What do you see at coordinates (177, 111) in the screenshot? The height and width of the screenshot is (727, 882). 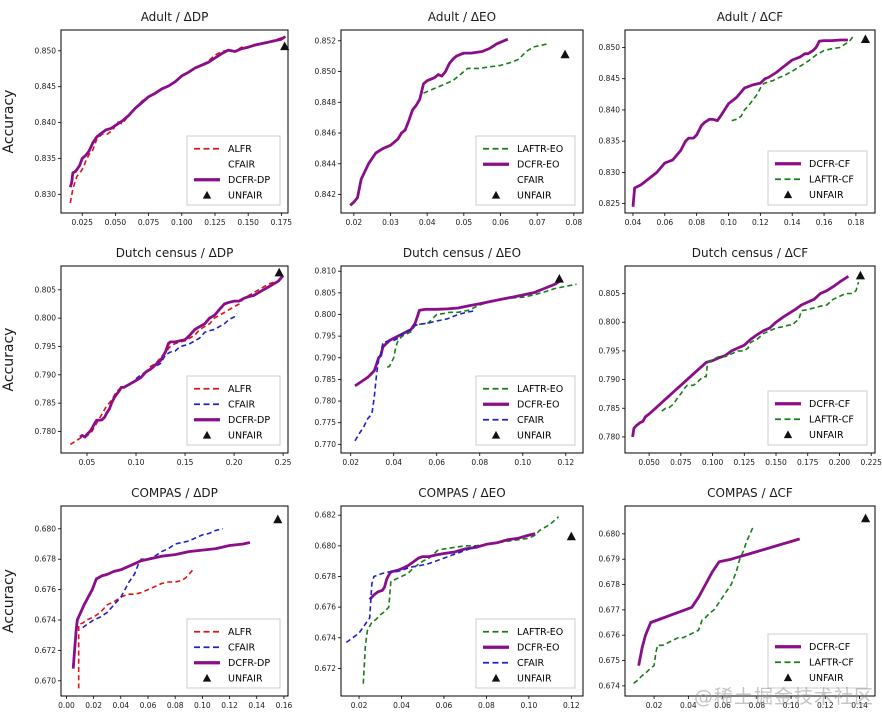 I see `series-dcfr-dp` at bounding box center [177, 111].